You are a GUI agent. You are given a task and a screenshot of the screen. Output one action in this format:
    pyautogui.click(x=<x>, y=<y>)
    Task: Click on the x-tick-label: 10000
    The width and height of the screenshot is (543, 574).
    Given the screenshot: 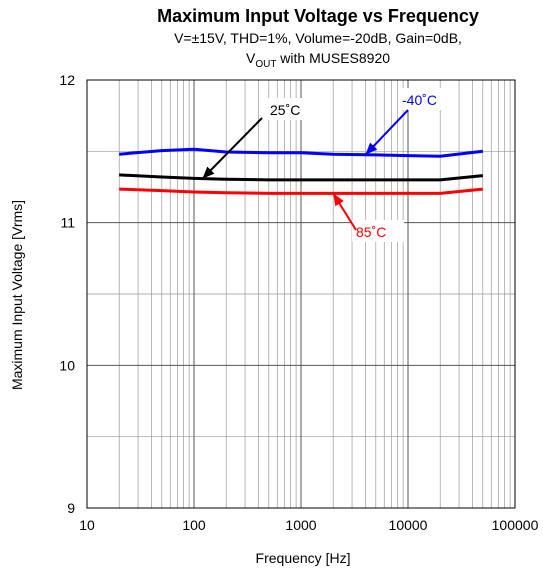 What is the action you would take?
    pyautogui.click(x=408, y=525)
    